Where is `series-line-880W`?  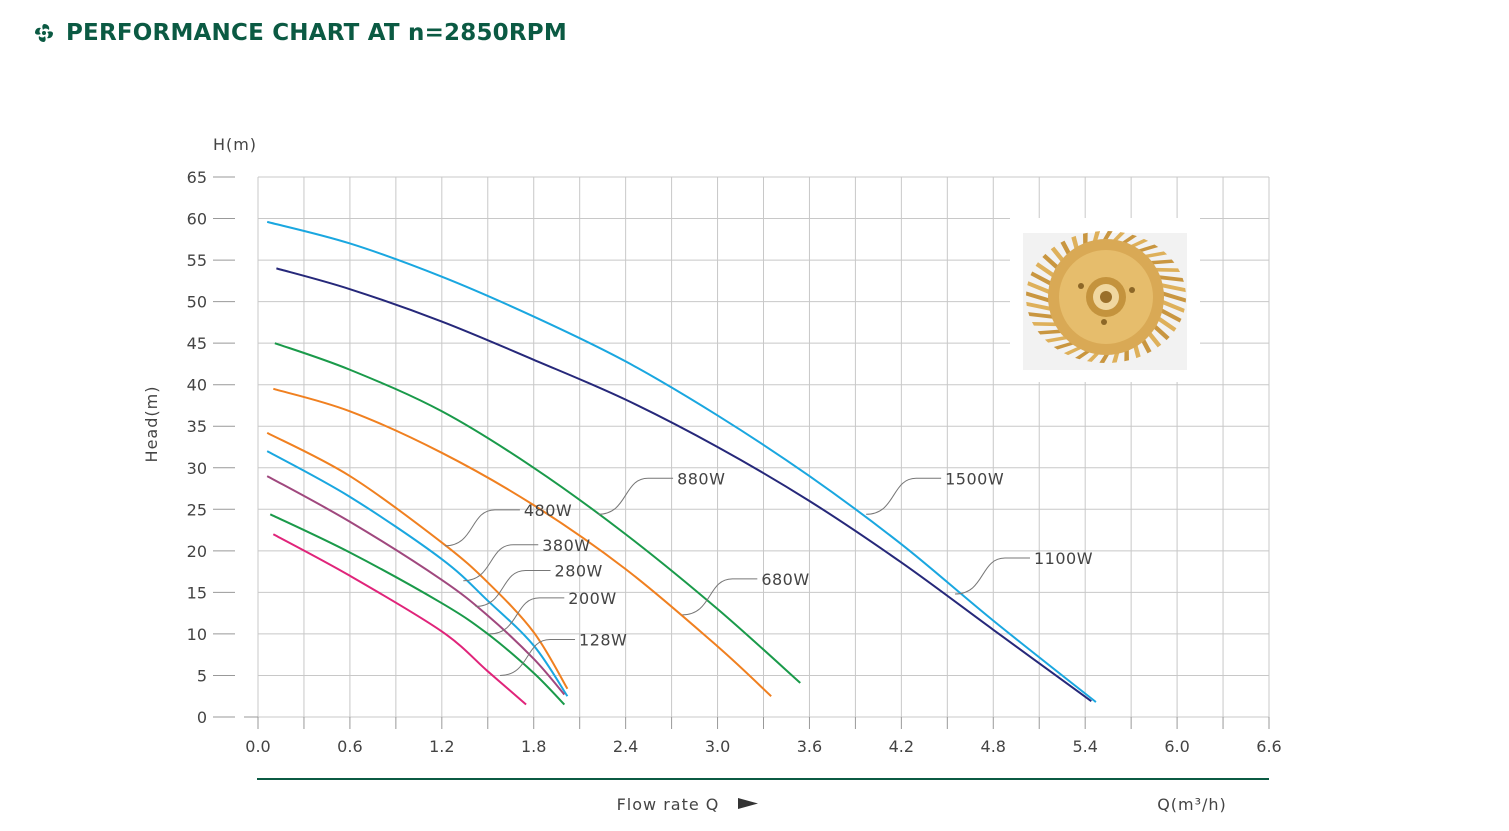 series-line-880W is located at coordinates (537, 513).